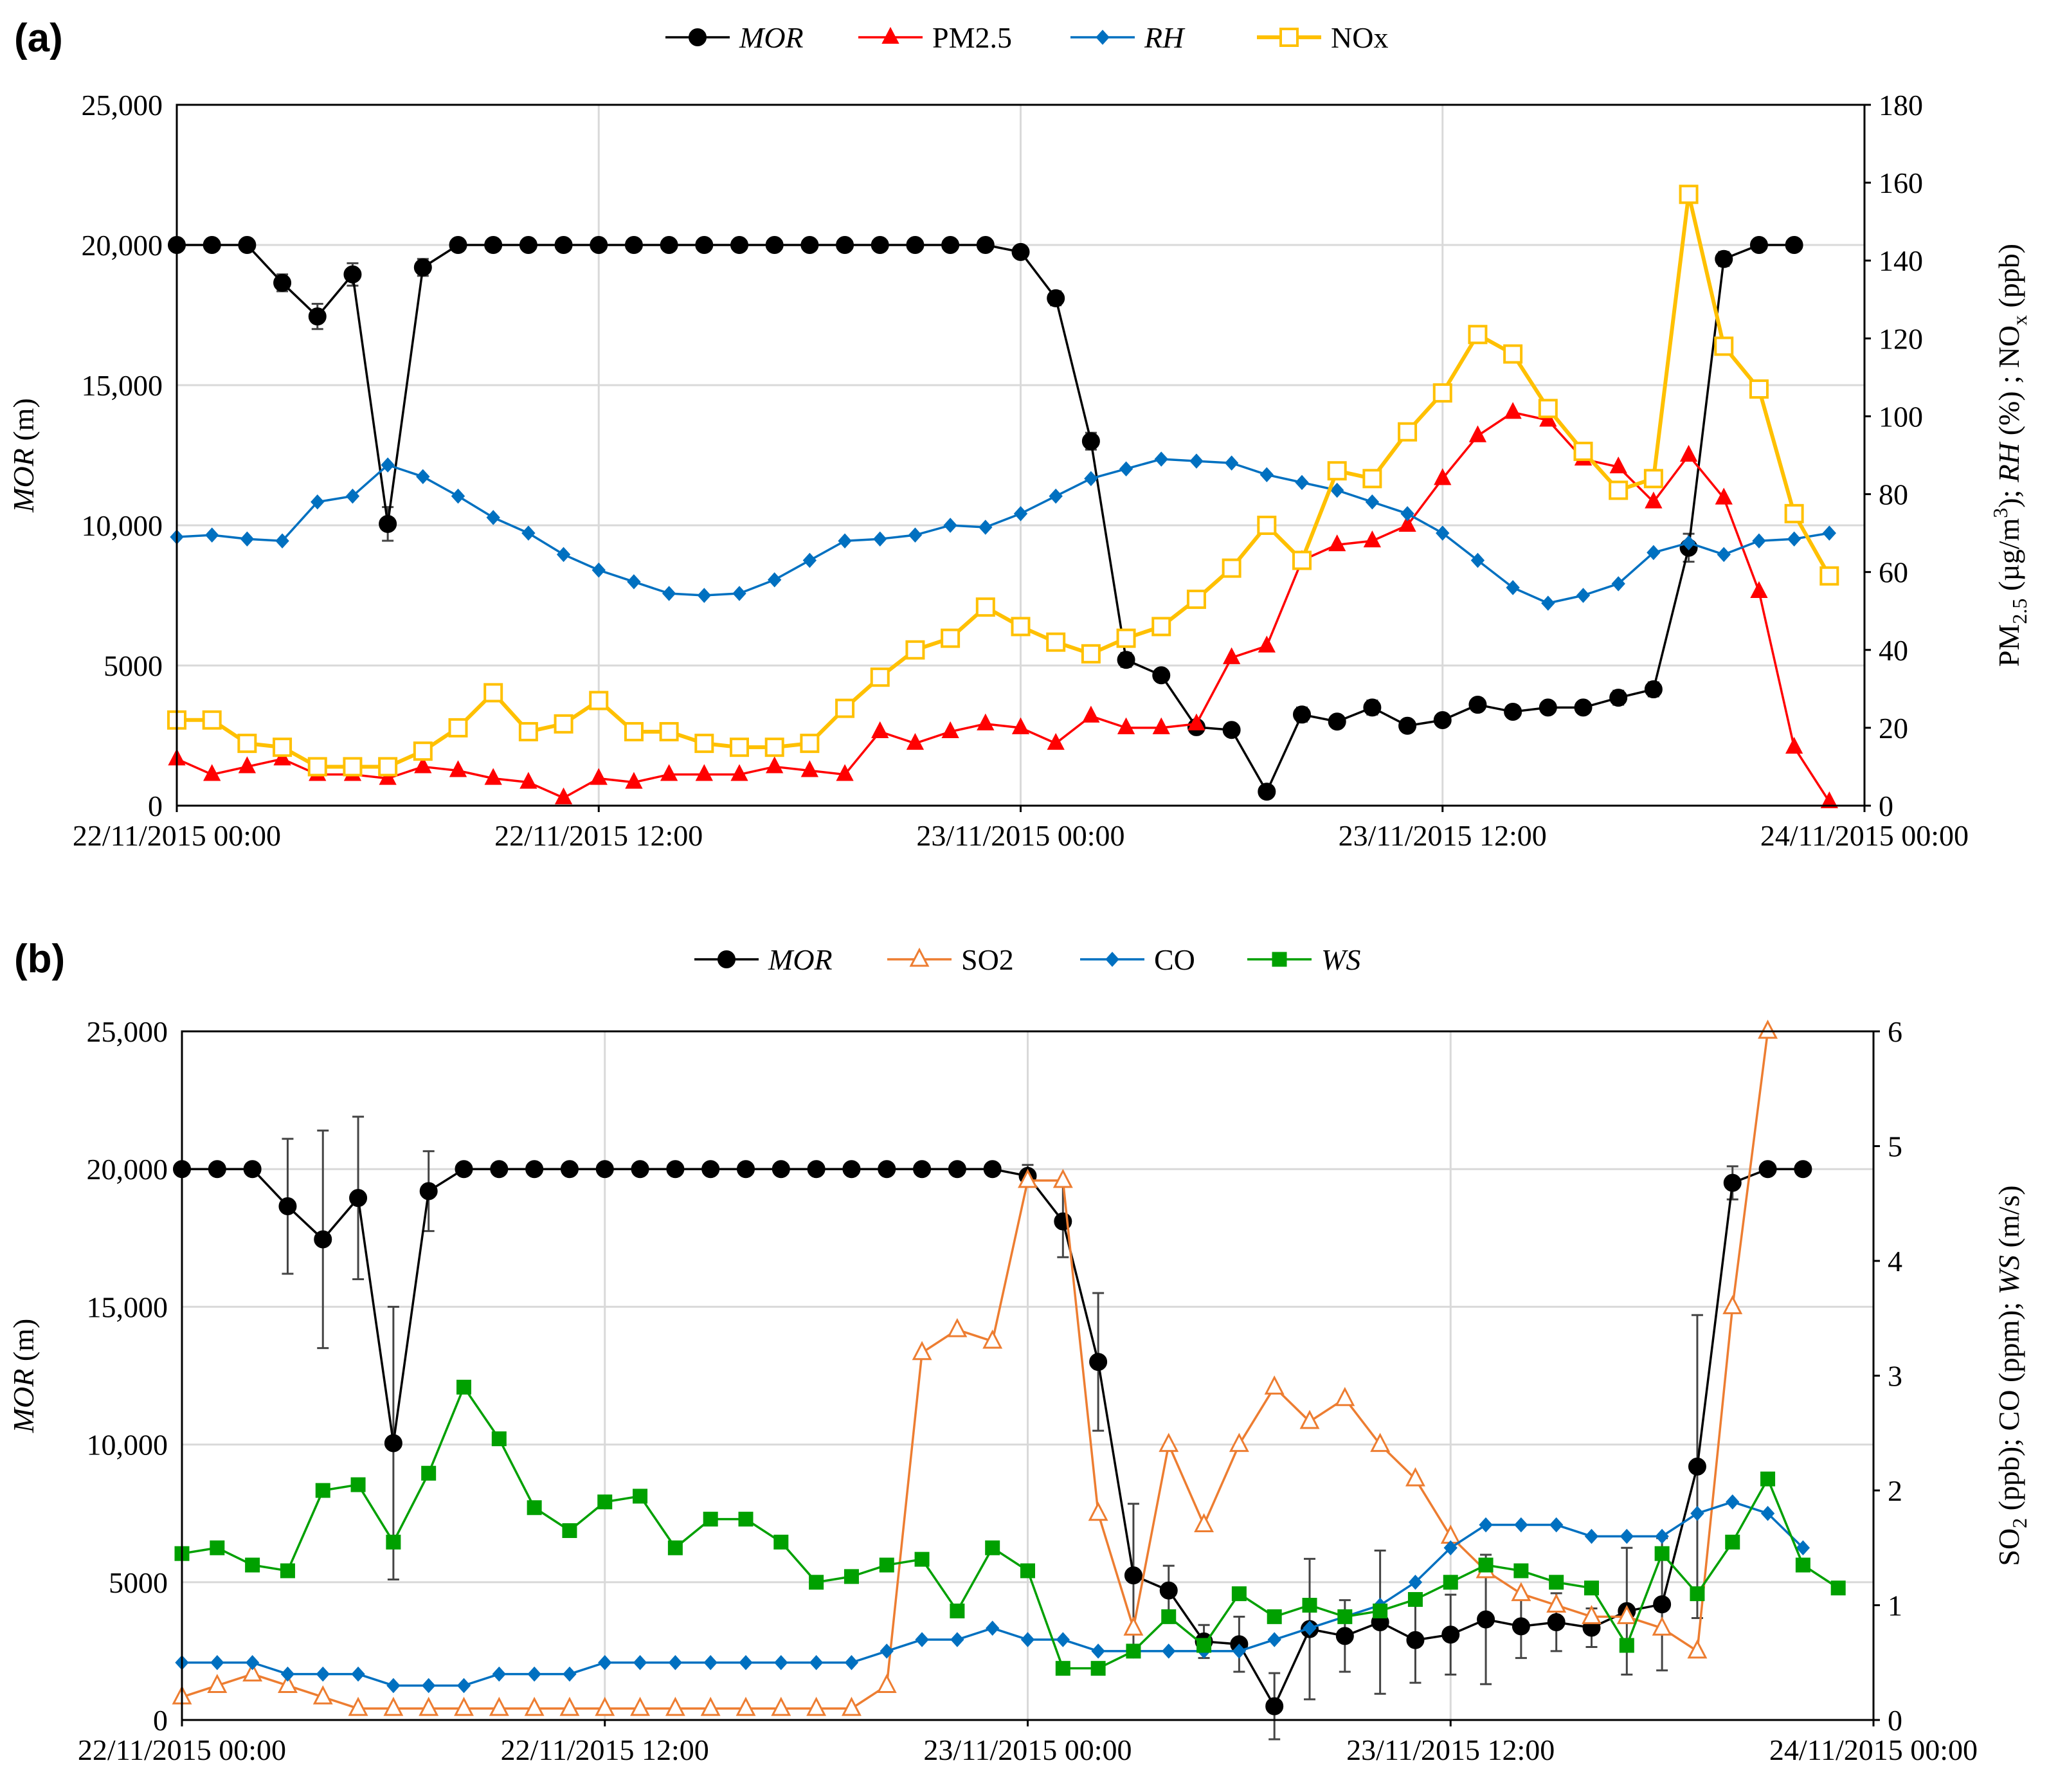 The image size is (2049, 1792). What do you see at coordinates (1895, 1147) in the screenshot?
I see `y-right-tick-label: 5` at bounding box center [1895, 1147].